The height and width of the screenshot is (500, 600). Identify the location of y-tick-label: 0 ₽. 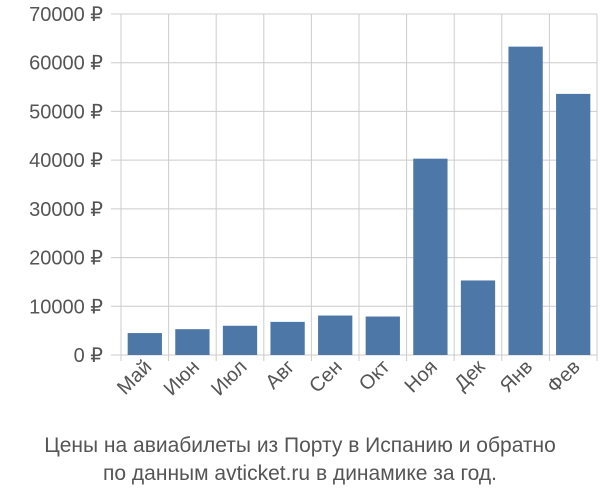
(89, 356).